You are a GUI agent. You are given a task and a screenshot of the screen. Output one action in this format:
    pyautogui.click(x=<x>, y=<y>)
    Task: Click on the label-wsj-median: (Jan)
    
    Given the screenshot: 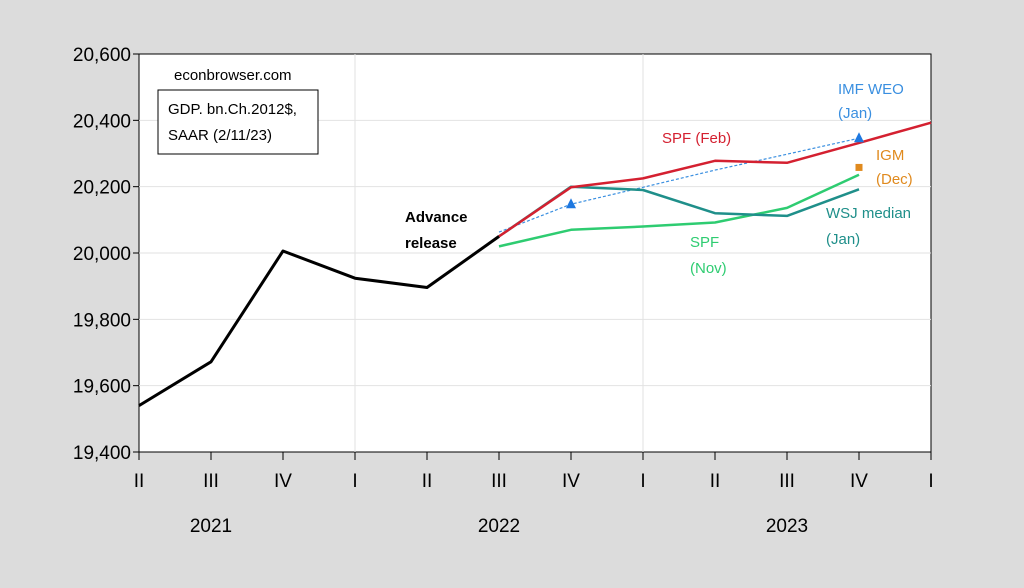 What is the action you would take?
    pyautogui.click(x=843, y=239)
    